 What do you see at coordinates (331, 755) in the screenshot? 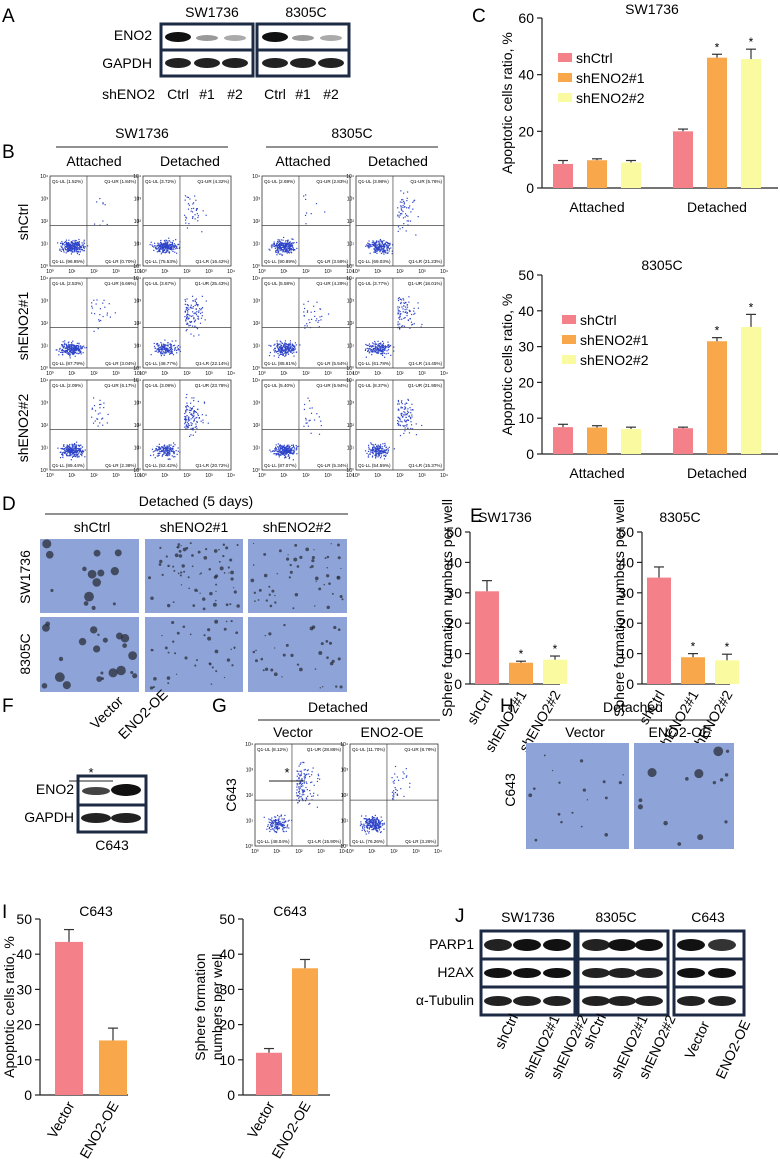
I see `panel-g-flow-cytometry: Detached Vector ENO2-OE C643` at bounding box center [331, 755].